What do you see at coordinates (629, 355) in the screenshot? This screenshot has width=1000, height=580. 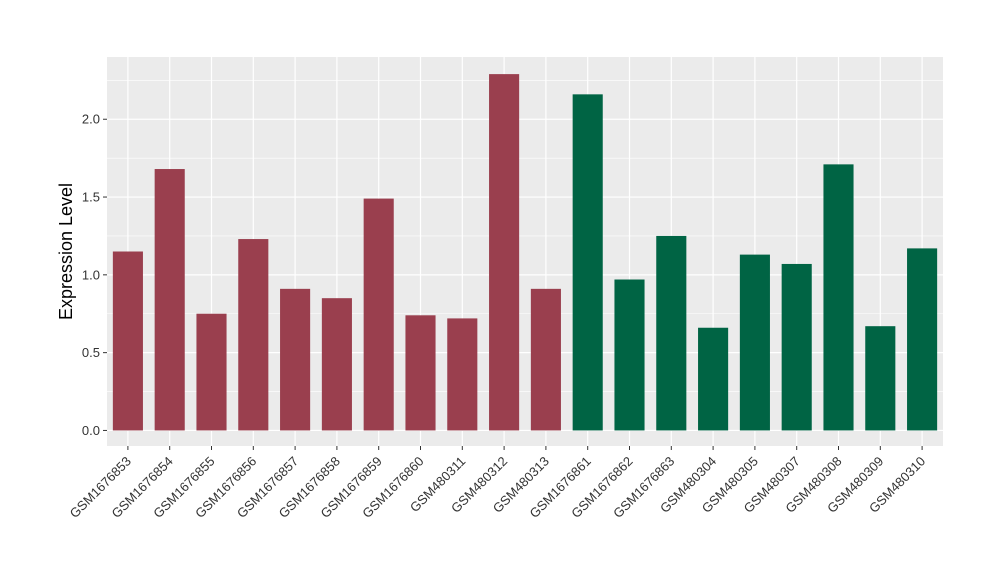 I see `bar-GSM1676862` at bounding box center [629, 355].